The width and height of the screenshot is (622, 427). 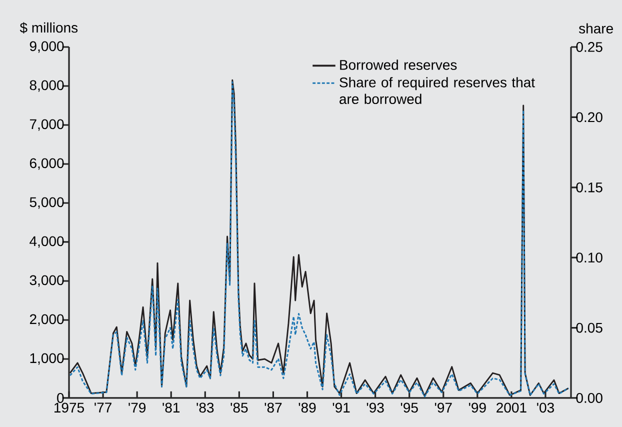 What do you see at coordinates (589, 257) in the screenshot?
I see `y2-tick-label: 0.10` at bounding box center [589, 257].